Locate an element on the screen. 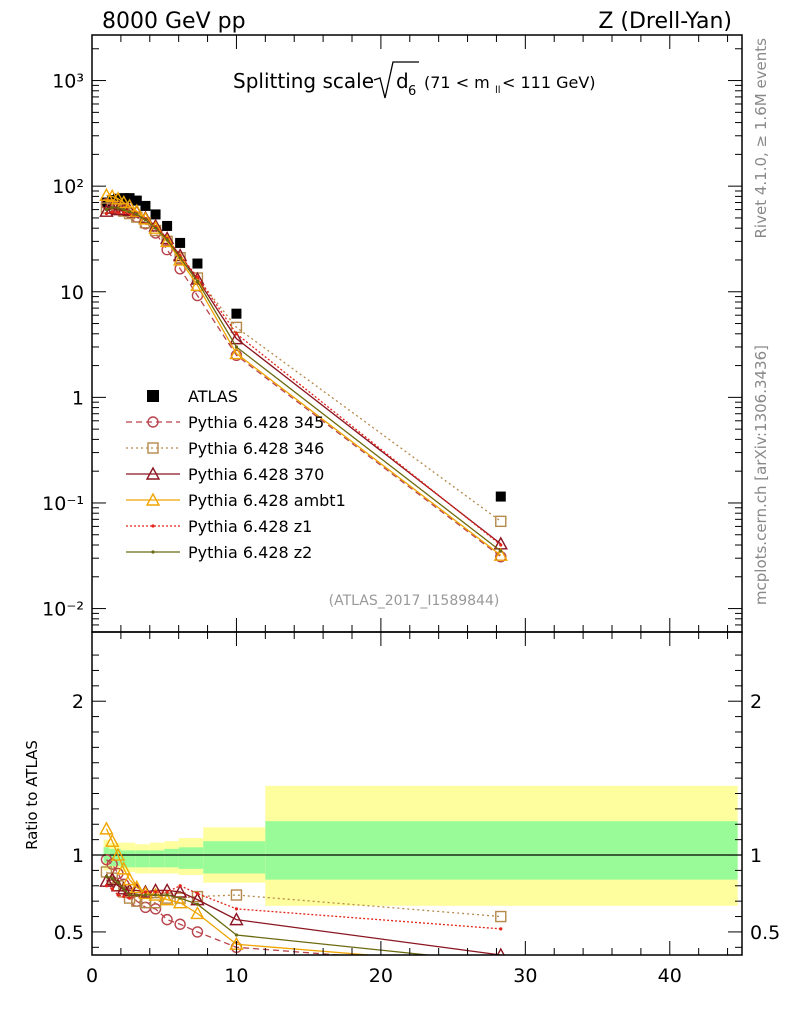  legend-item-z1: Pythia 6.428 z1 is located at coordinates (219, 526).